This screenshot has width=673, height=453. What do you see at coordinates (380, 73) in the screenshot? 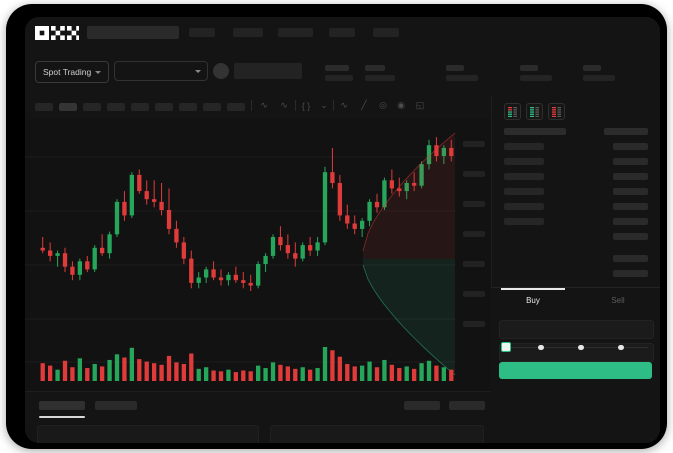
I see `stat-24h-change` at bounding box center [380, 73].